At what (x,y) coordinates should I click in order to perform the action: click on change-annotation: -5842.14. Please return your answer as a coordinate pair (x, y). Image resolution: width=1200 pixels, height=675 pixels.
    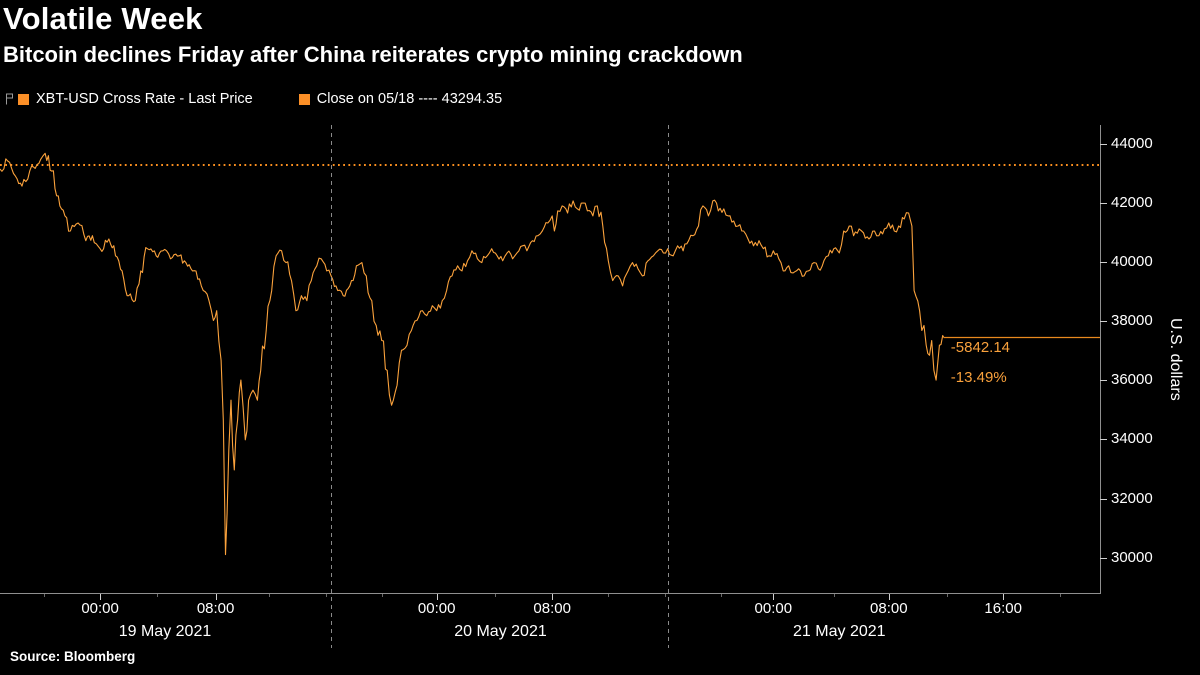
    Looking at the image, I should click on (980, 347).